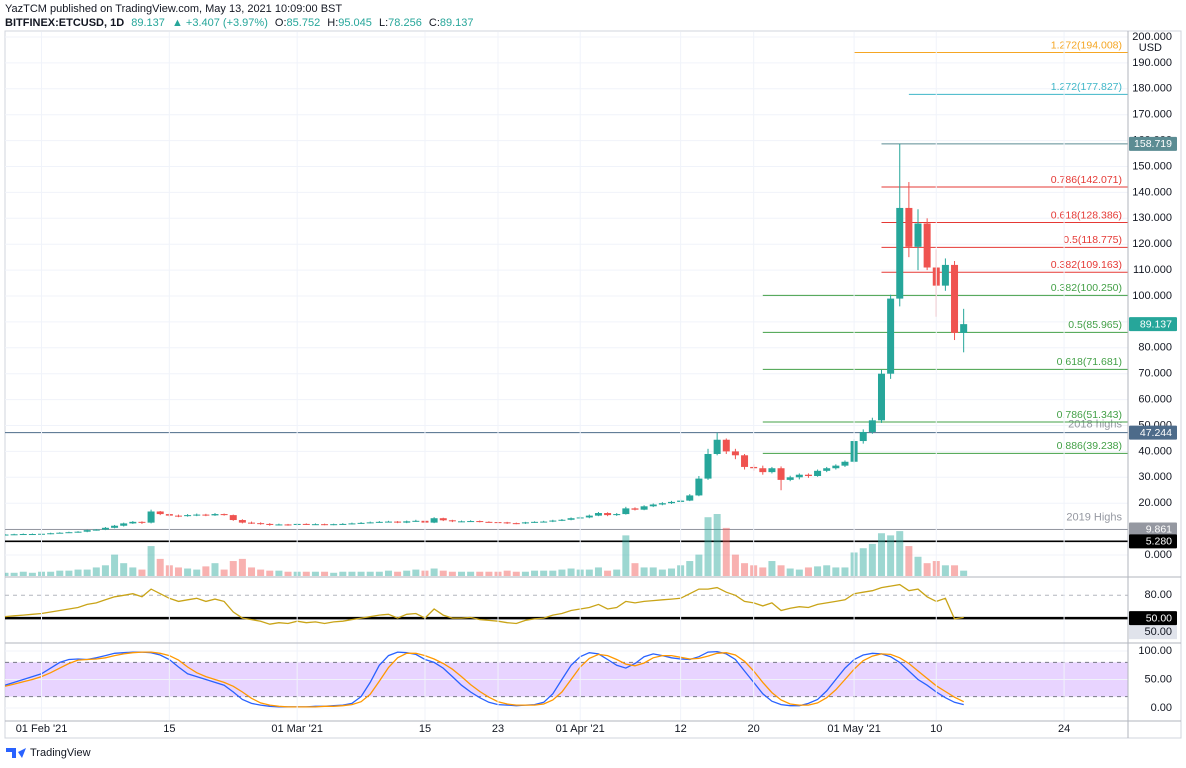 The image size is (1186, 768). Describe the element at coordinates (60, 753) in the screenshot. I see `brand-name: TradingView` at that location.